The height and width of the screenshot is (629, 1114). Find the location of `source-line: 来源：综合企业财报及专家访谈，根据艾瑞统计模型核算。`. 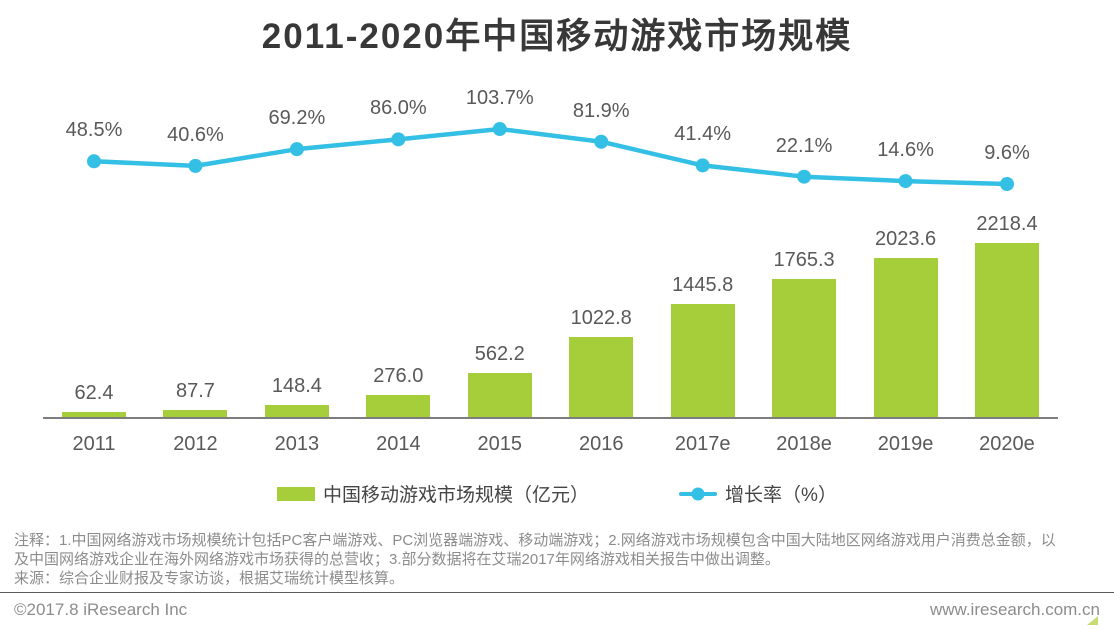

source-line: 来源：综合企业财报及专家访谈，根据艾瑞统计模型核算。 is located at coordinates (209, 578).